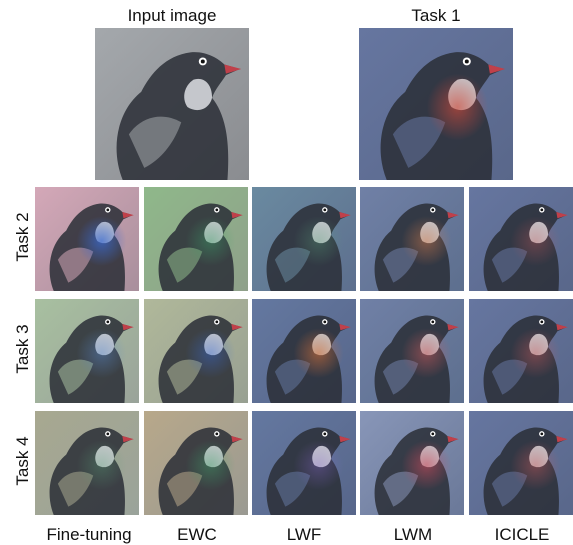 This screenshot has height=545, width=573. Describe the element at coordinates (196, 351) in the screenshot. I see `heatmap-ewc-task3` at that location.